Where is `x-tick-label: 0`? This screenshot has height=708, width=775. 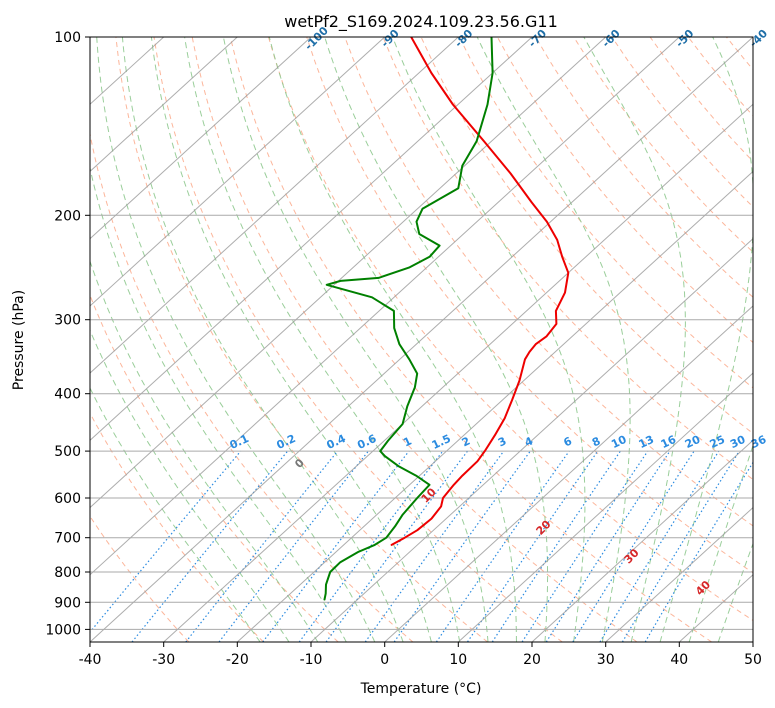
x-tick-label: 0 is located at coordinates (384, 660).